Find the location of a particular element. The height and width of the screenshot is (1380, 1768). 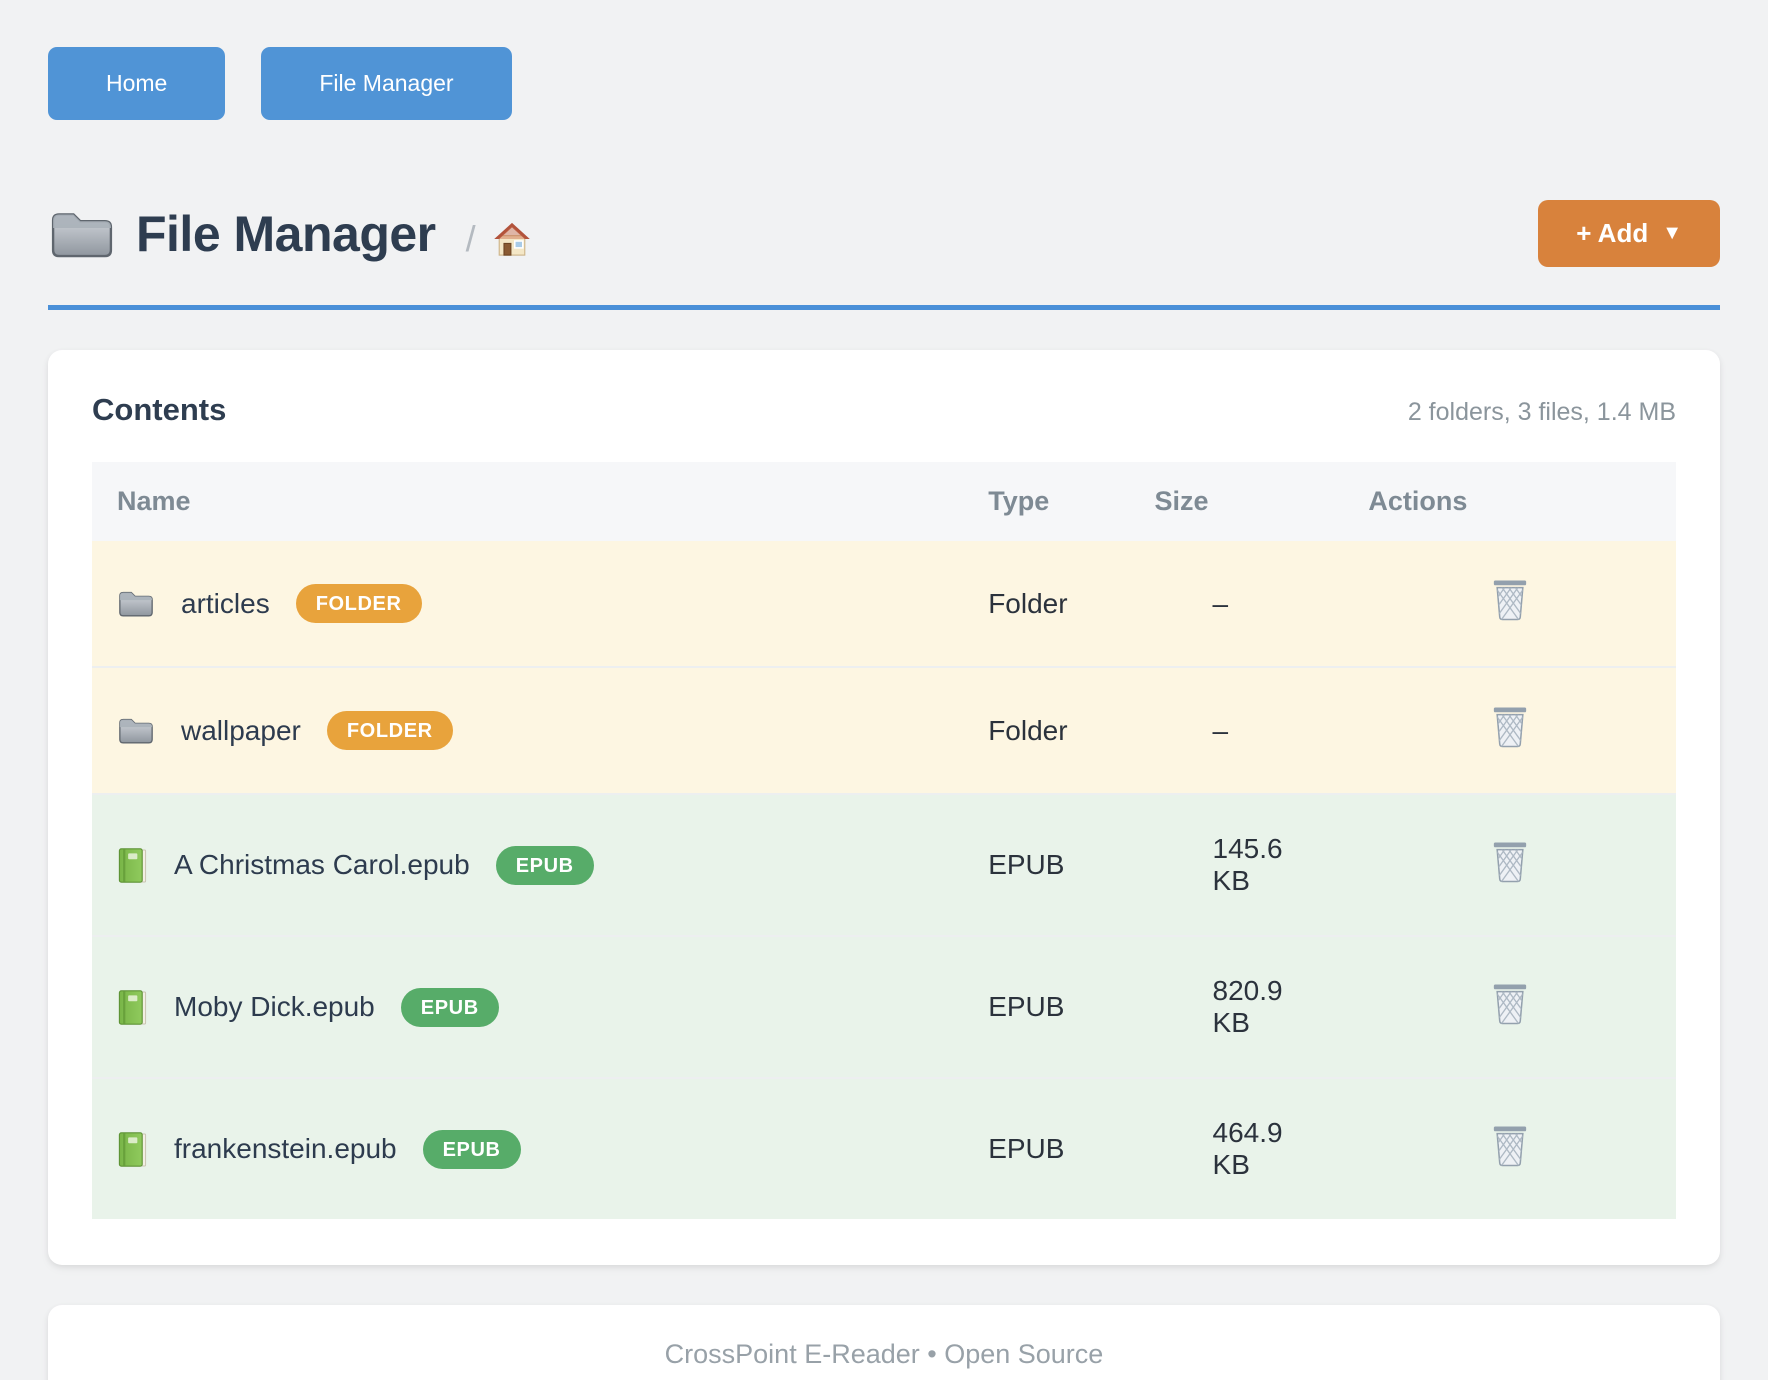

folder-link: wallpaper FOLDER is located at coordinates (527, 730).